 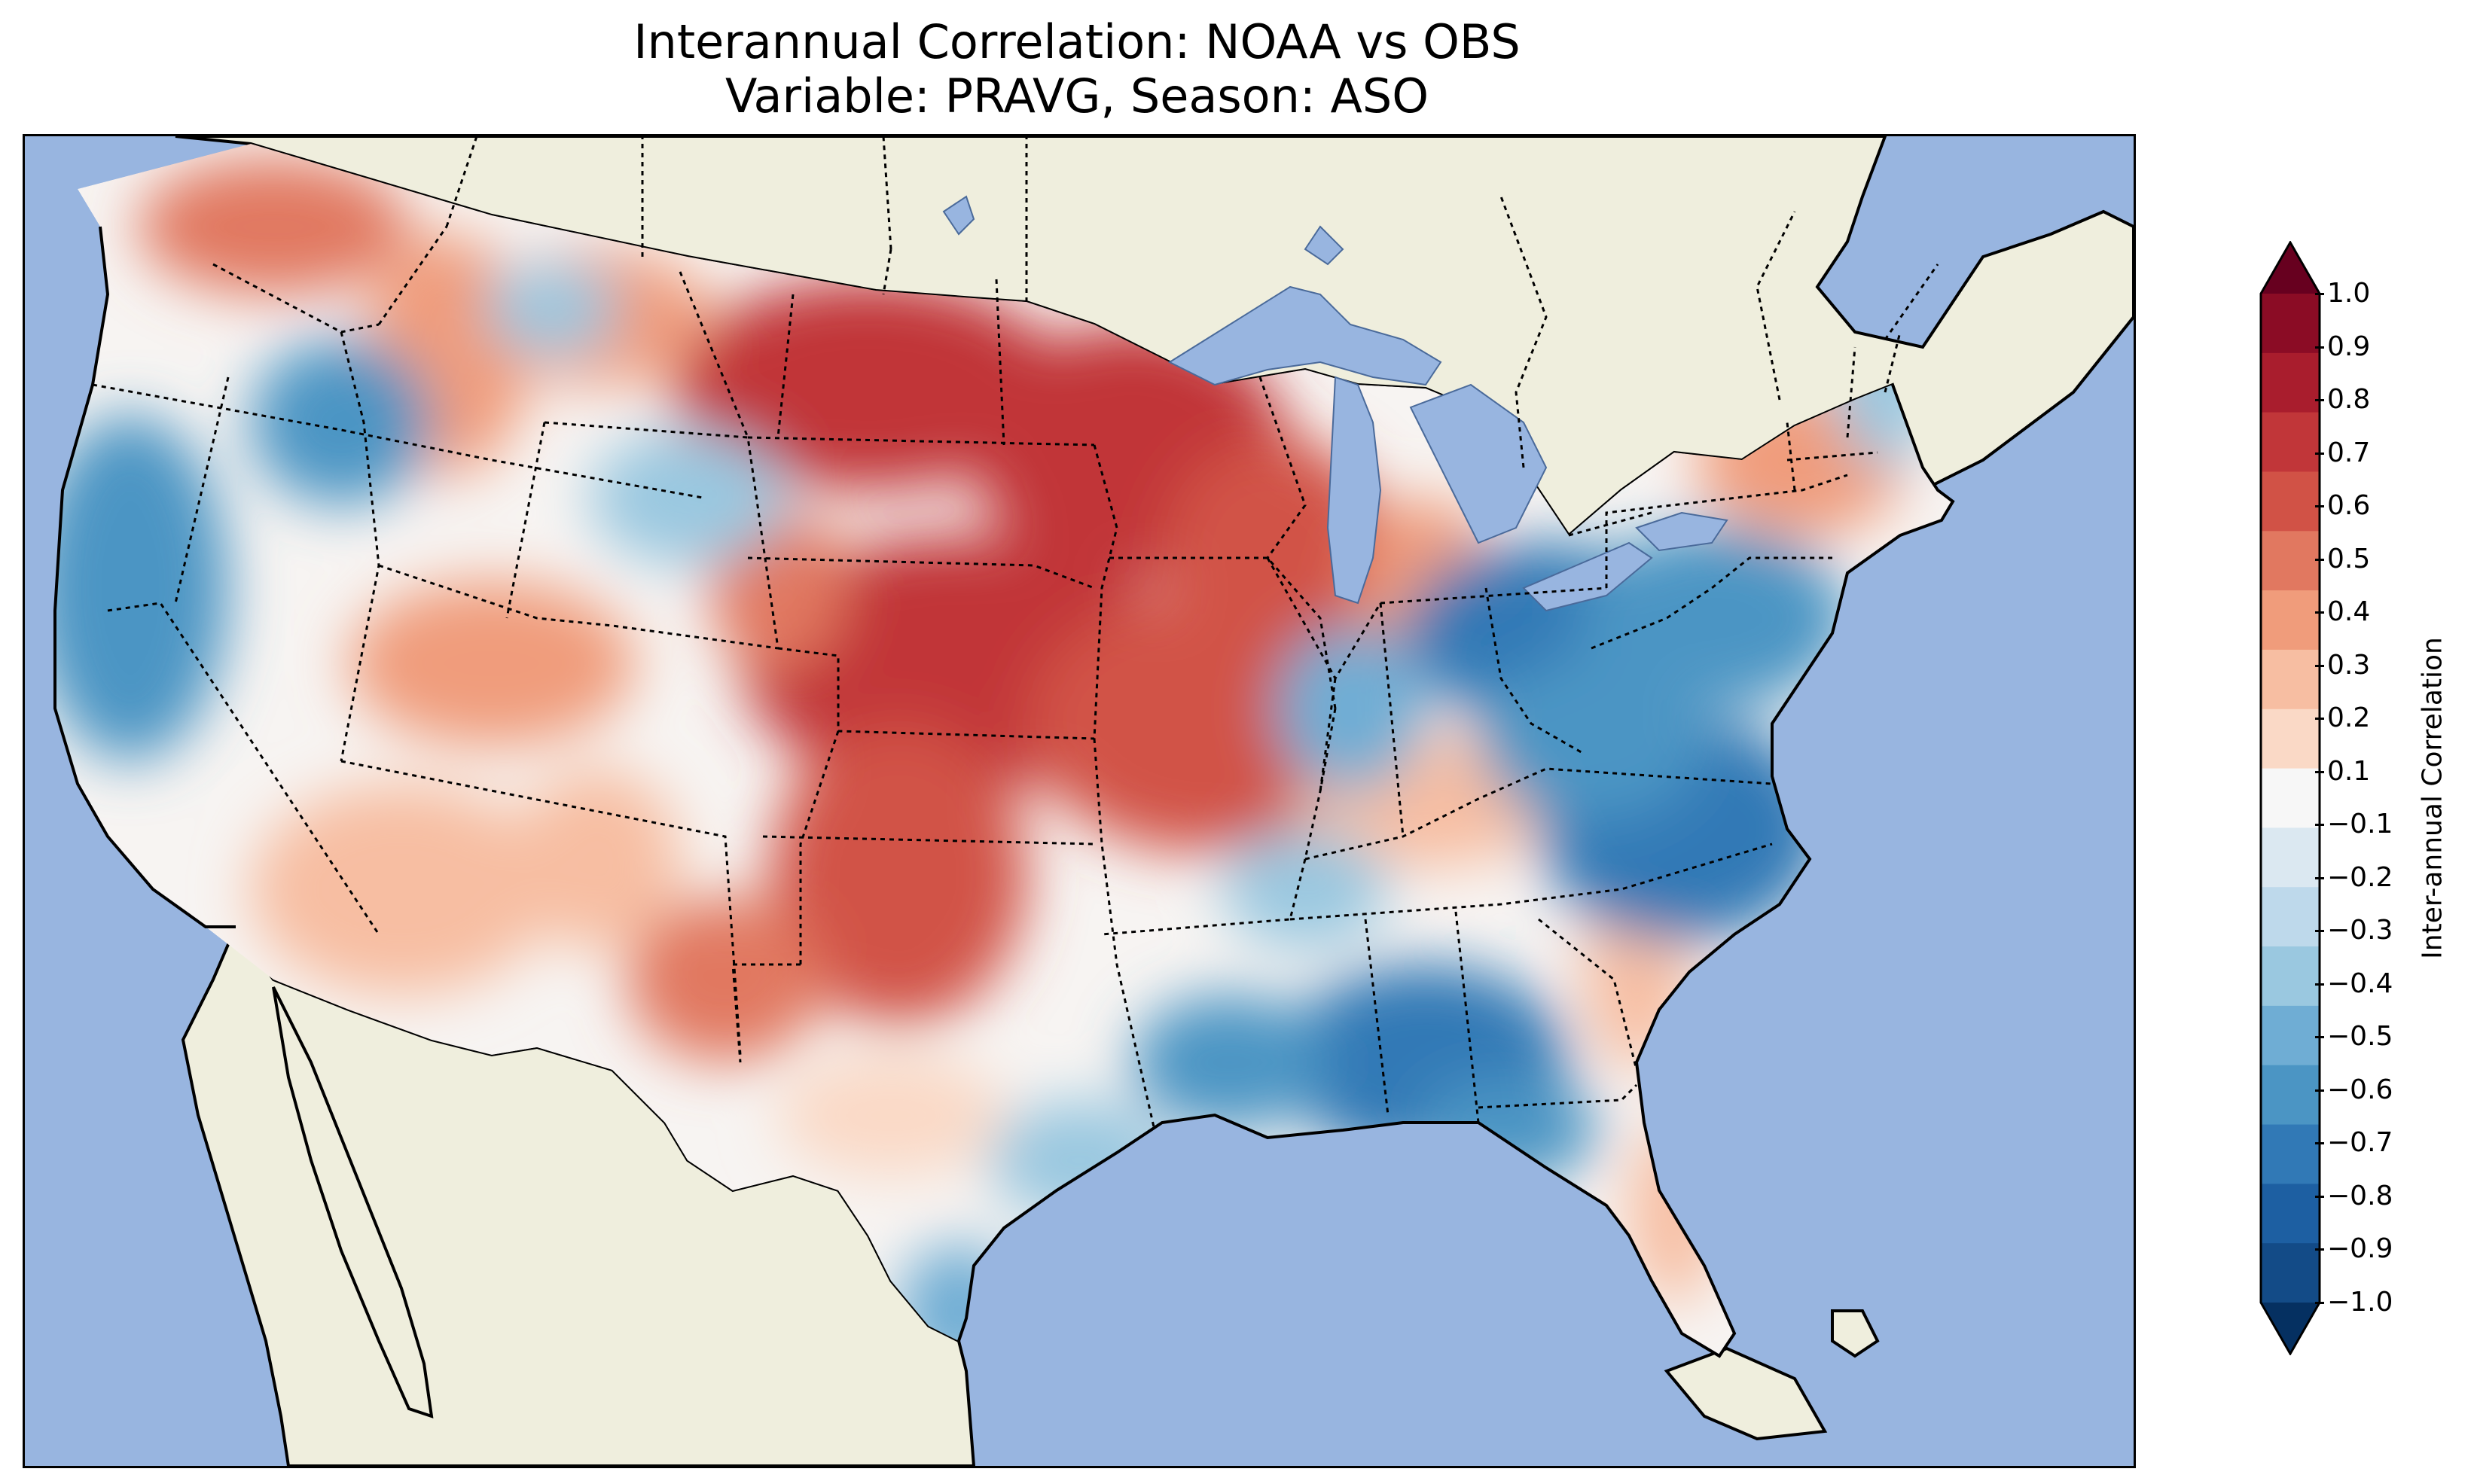 I want to click on country-borders, so click(x=1120, y=336).